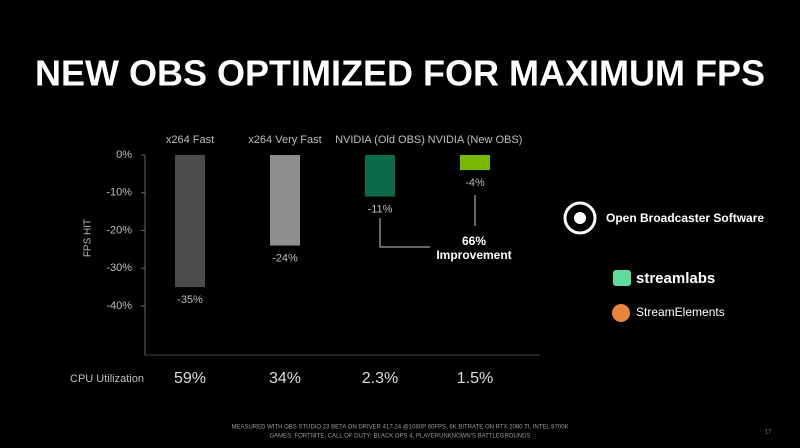 The width and height of the screenshot is (800, 448). Describe the element at coordinates (685, 218) in the screenshot. I see `logo-text: Open Broadcaster Software` at that location.